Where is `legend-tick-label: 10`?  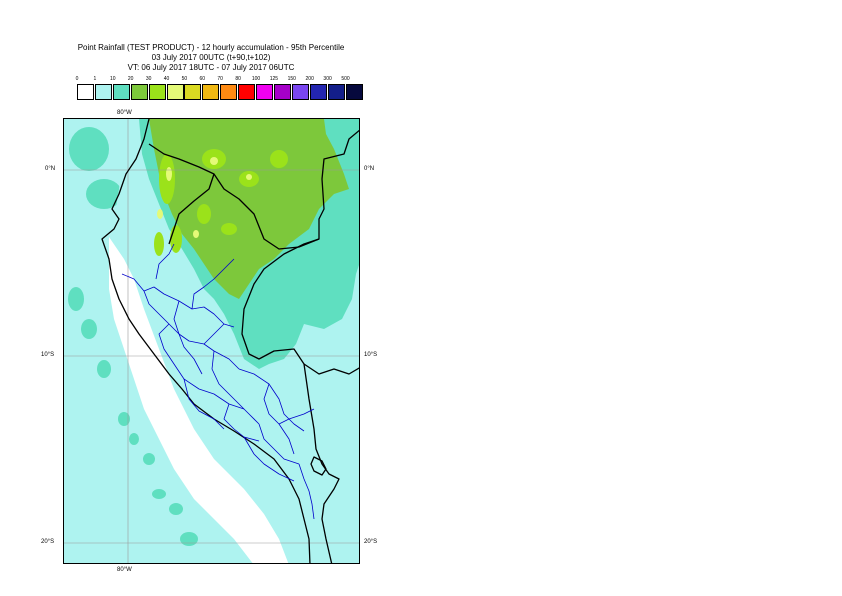
legend-tick-label: 10 is located at coordinates (113, 79).